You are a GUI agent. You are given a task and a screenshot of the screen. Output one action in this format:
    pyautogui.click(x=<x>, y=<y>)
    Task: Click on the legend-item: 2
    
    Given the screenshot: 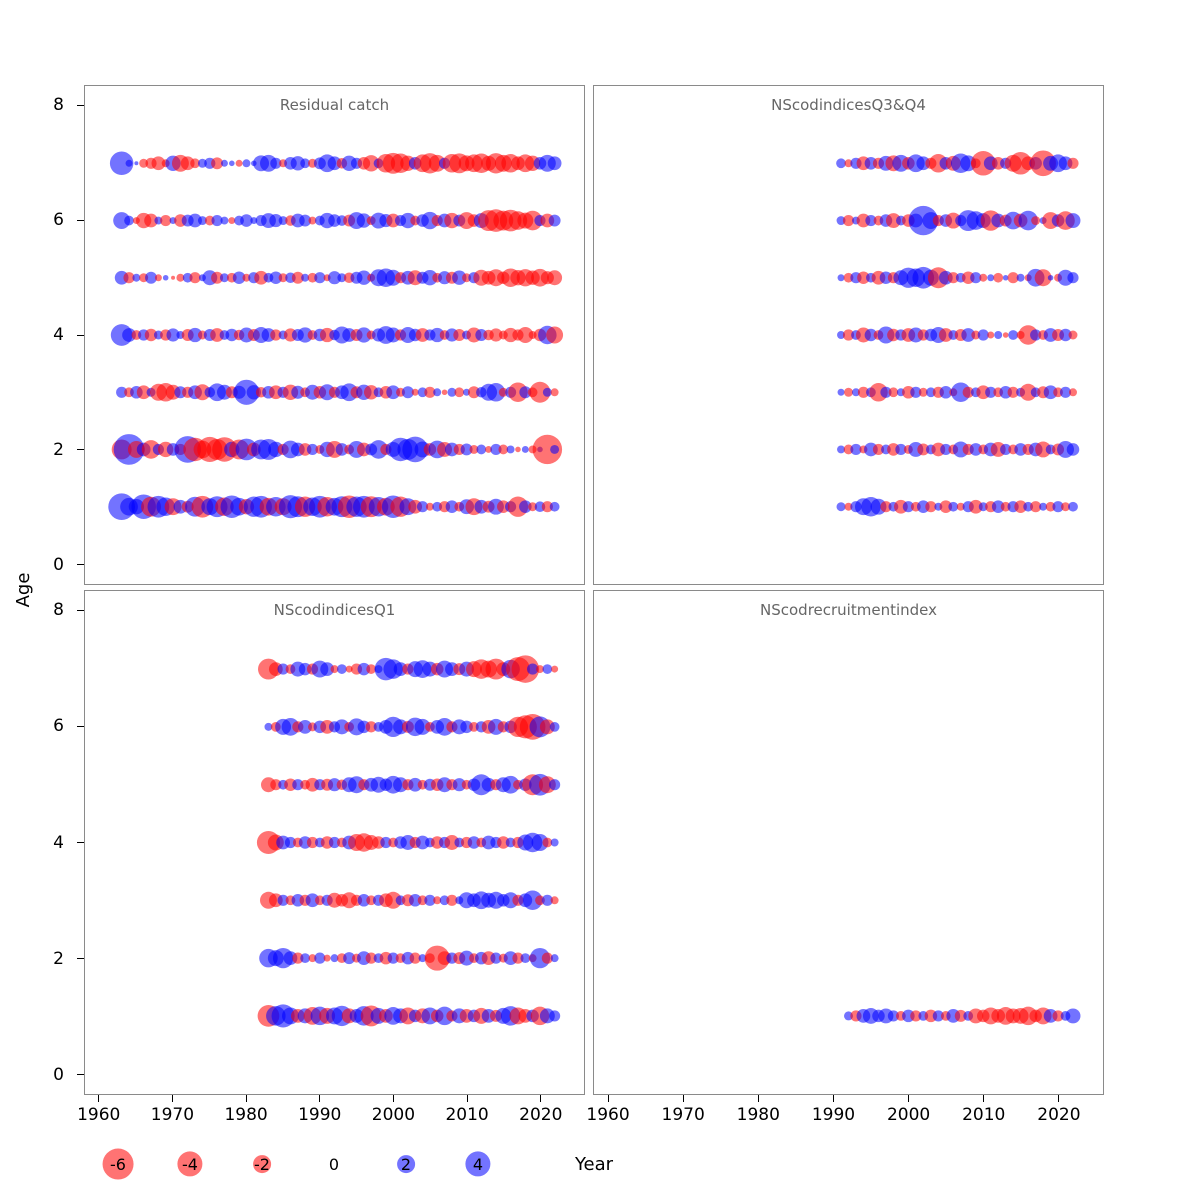 What is the action you would take?
    pyautogui.click(x=406, y=1164)
    